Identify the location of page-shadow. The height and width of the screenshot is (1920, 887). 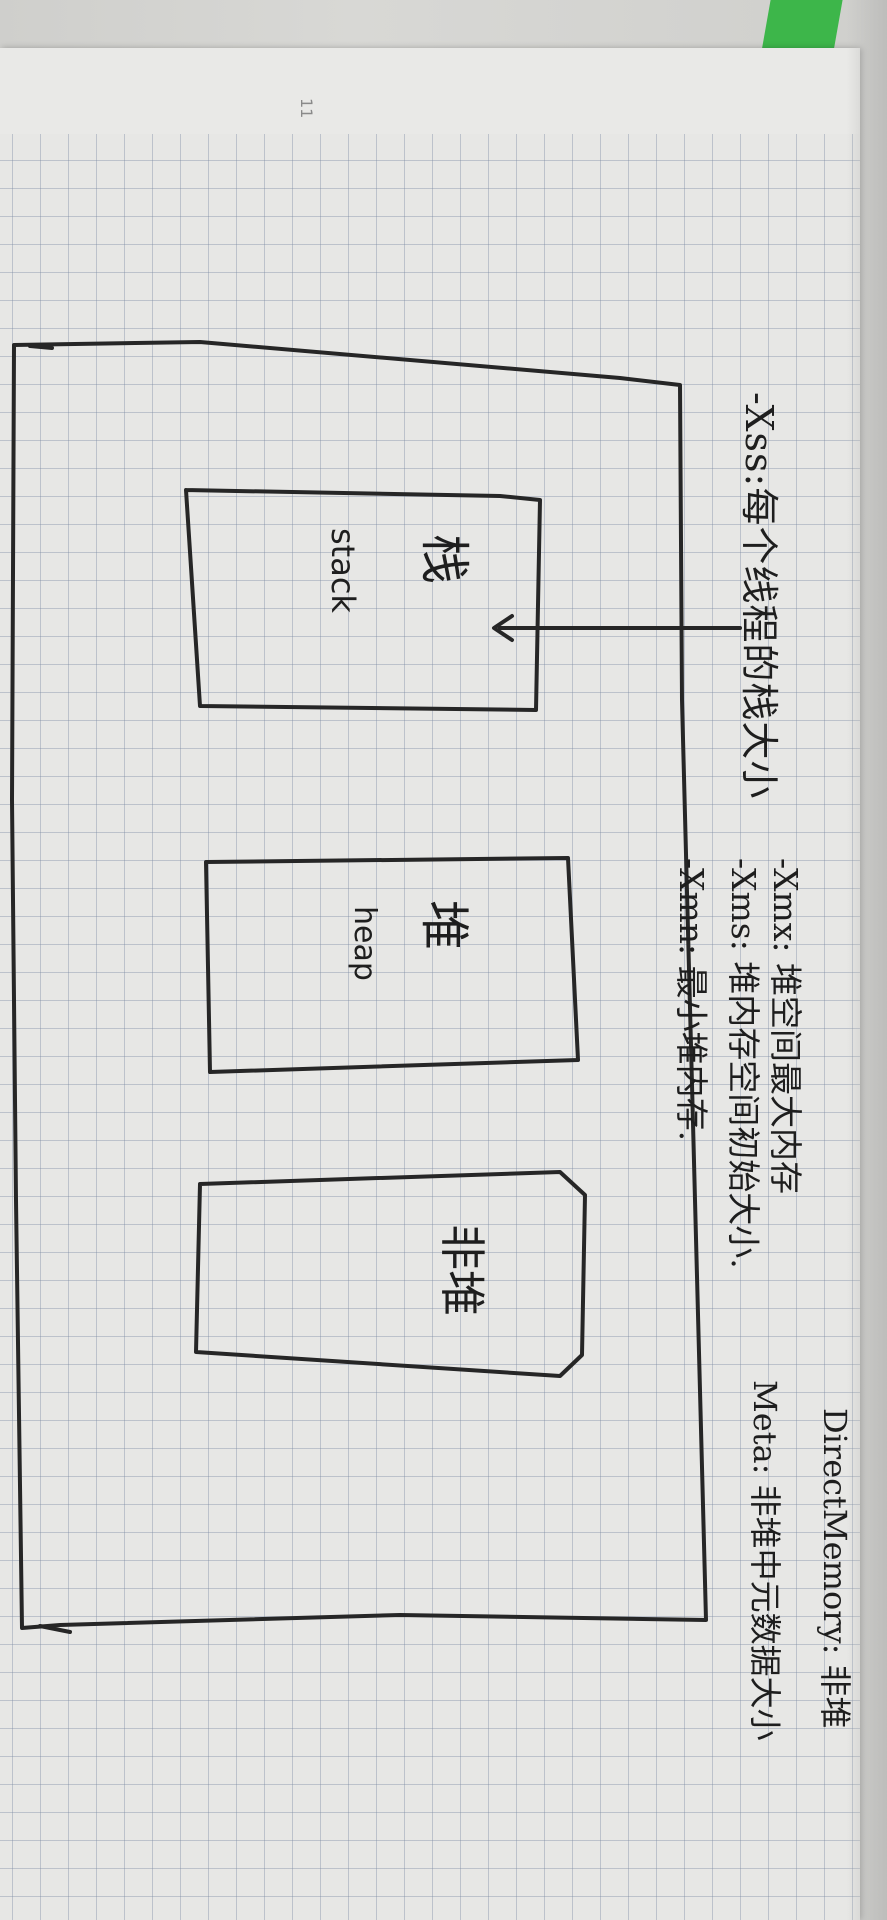
(867, 960).